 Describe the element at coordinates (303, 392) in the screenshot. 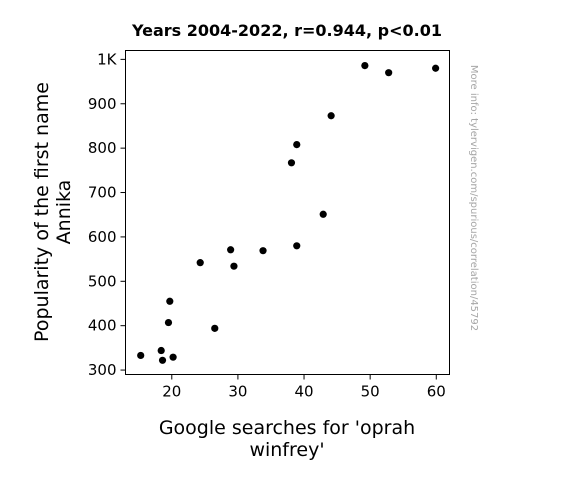

I see `x-tick-label: 40` at that location.